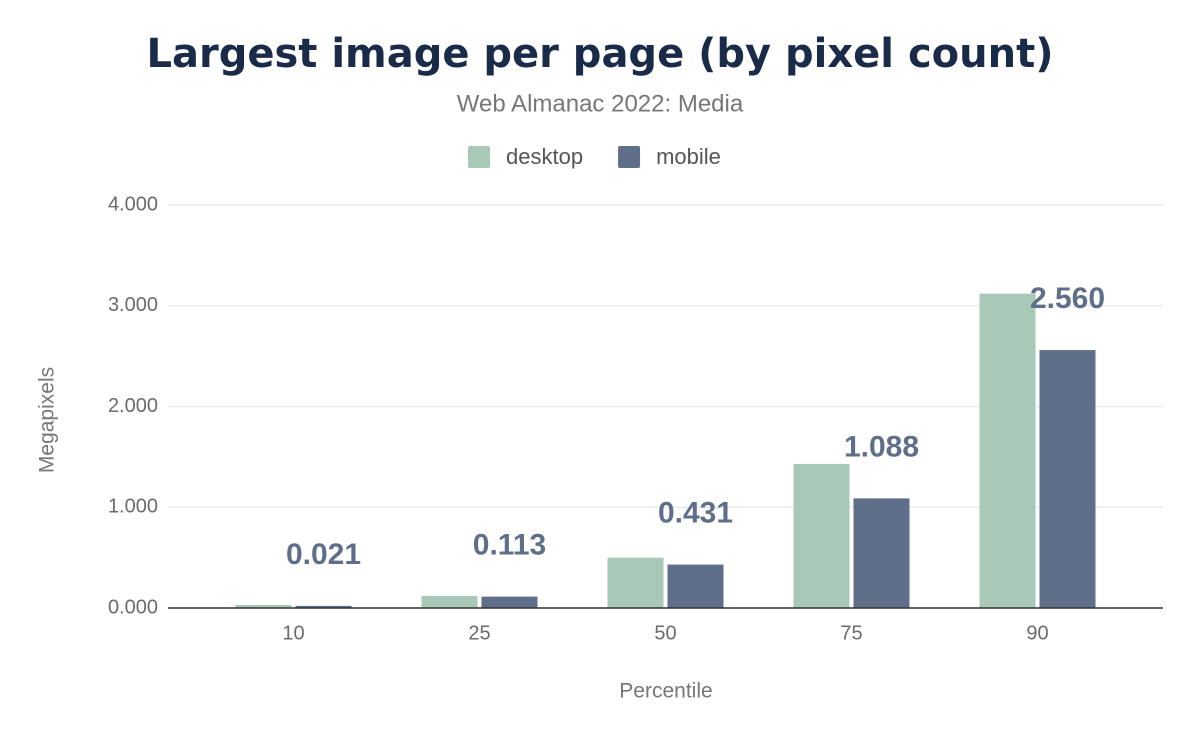 This screenshot has width=1200, height=742. I want to click on y-tick-label: 2.000, so click(133, 406).